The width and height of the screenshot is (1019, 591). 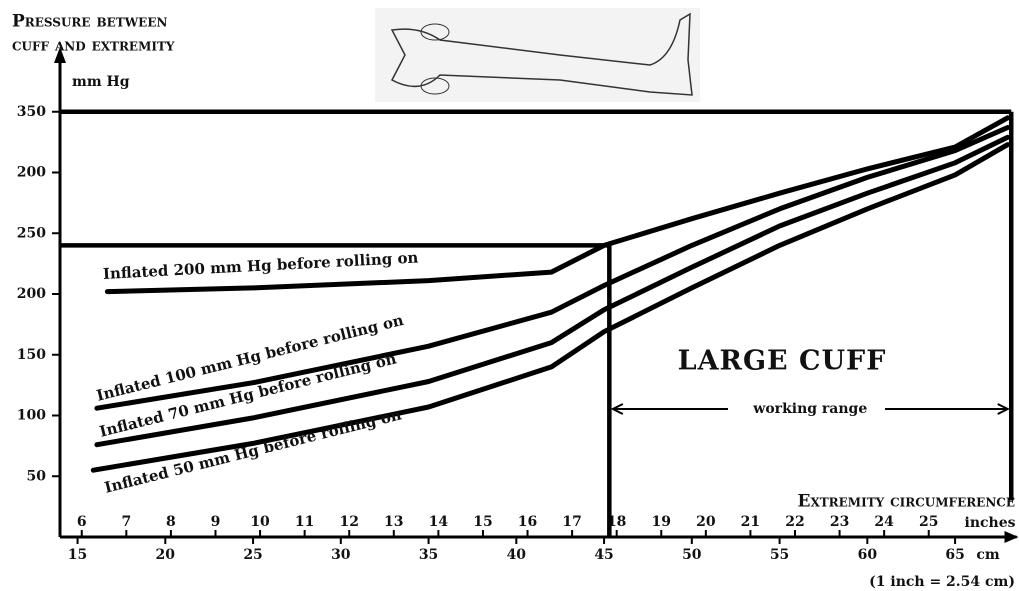 I want to click on x2-tick-label: 25, so click(x=928, y=522).